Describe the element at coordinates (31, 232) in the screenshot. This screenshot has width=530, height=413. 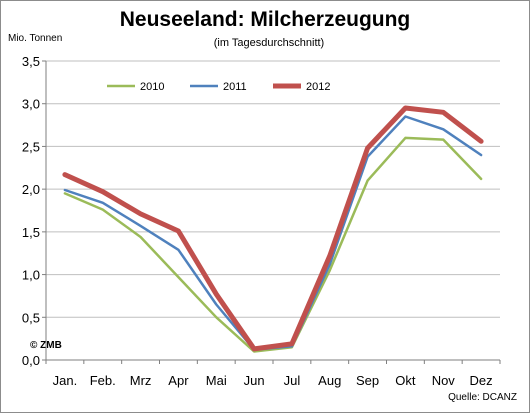
I see `y-tick-label: 1,5` at that location.